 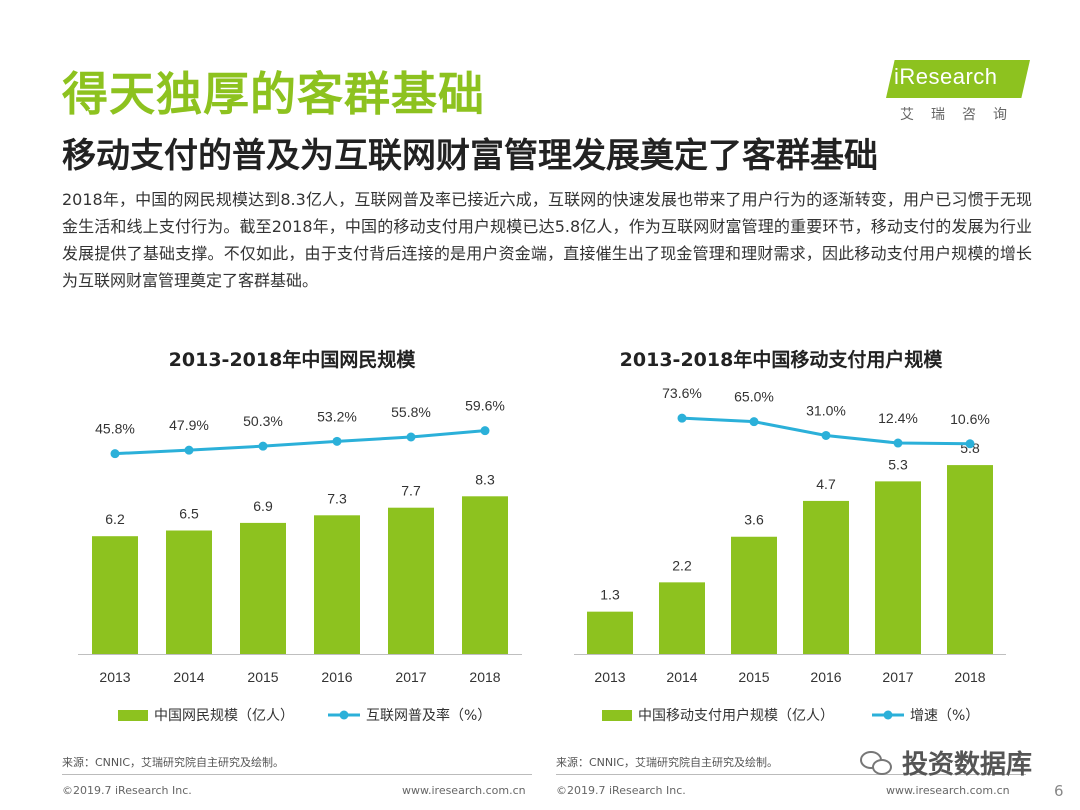 What do you see at coordinates (791, 774) in the screenshot?
I see `footer-divider-right` at bounding box center [791, 774].